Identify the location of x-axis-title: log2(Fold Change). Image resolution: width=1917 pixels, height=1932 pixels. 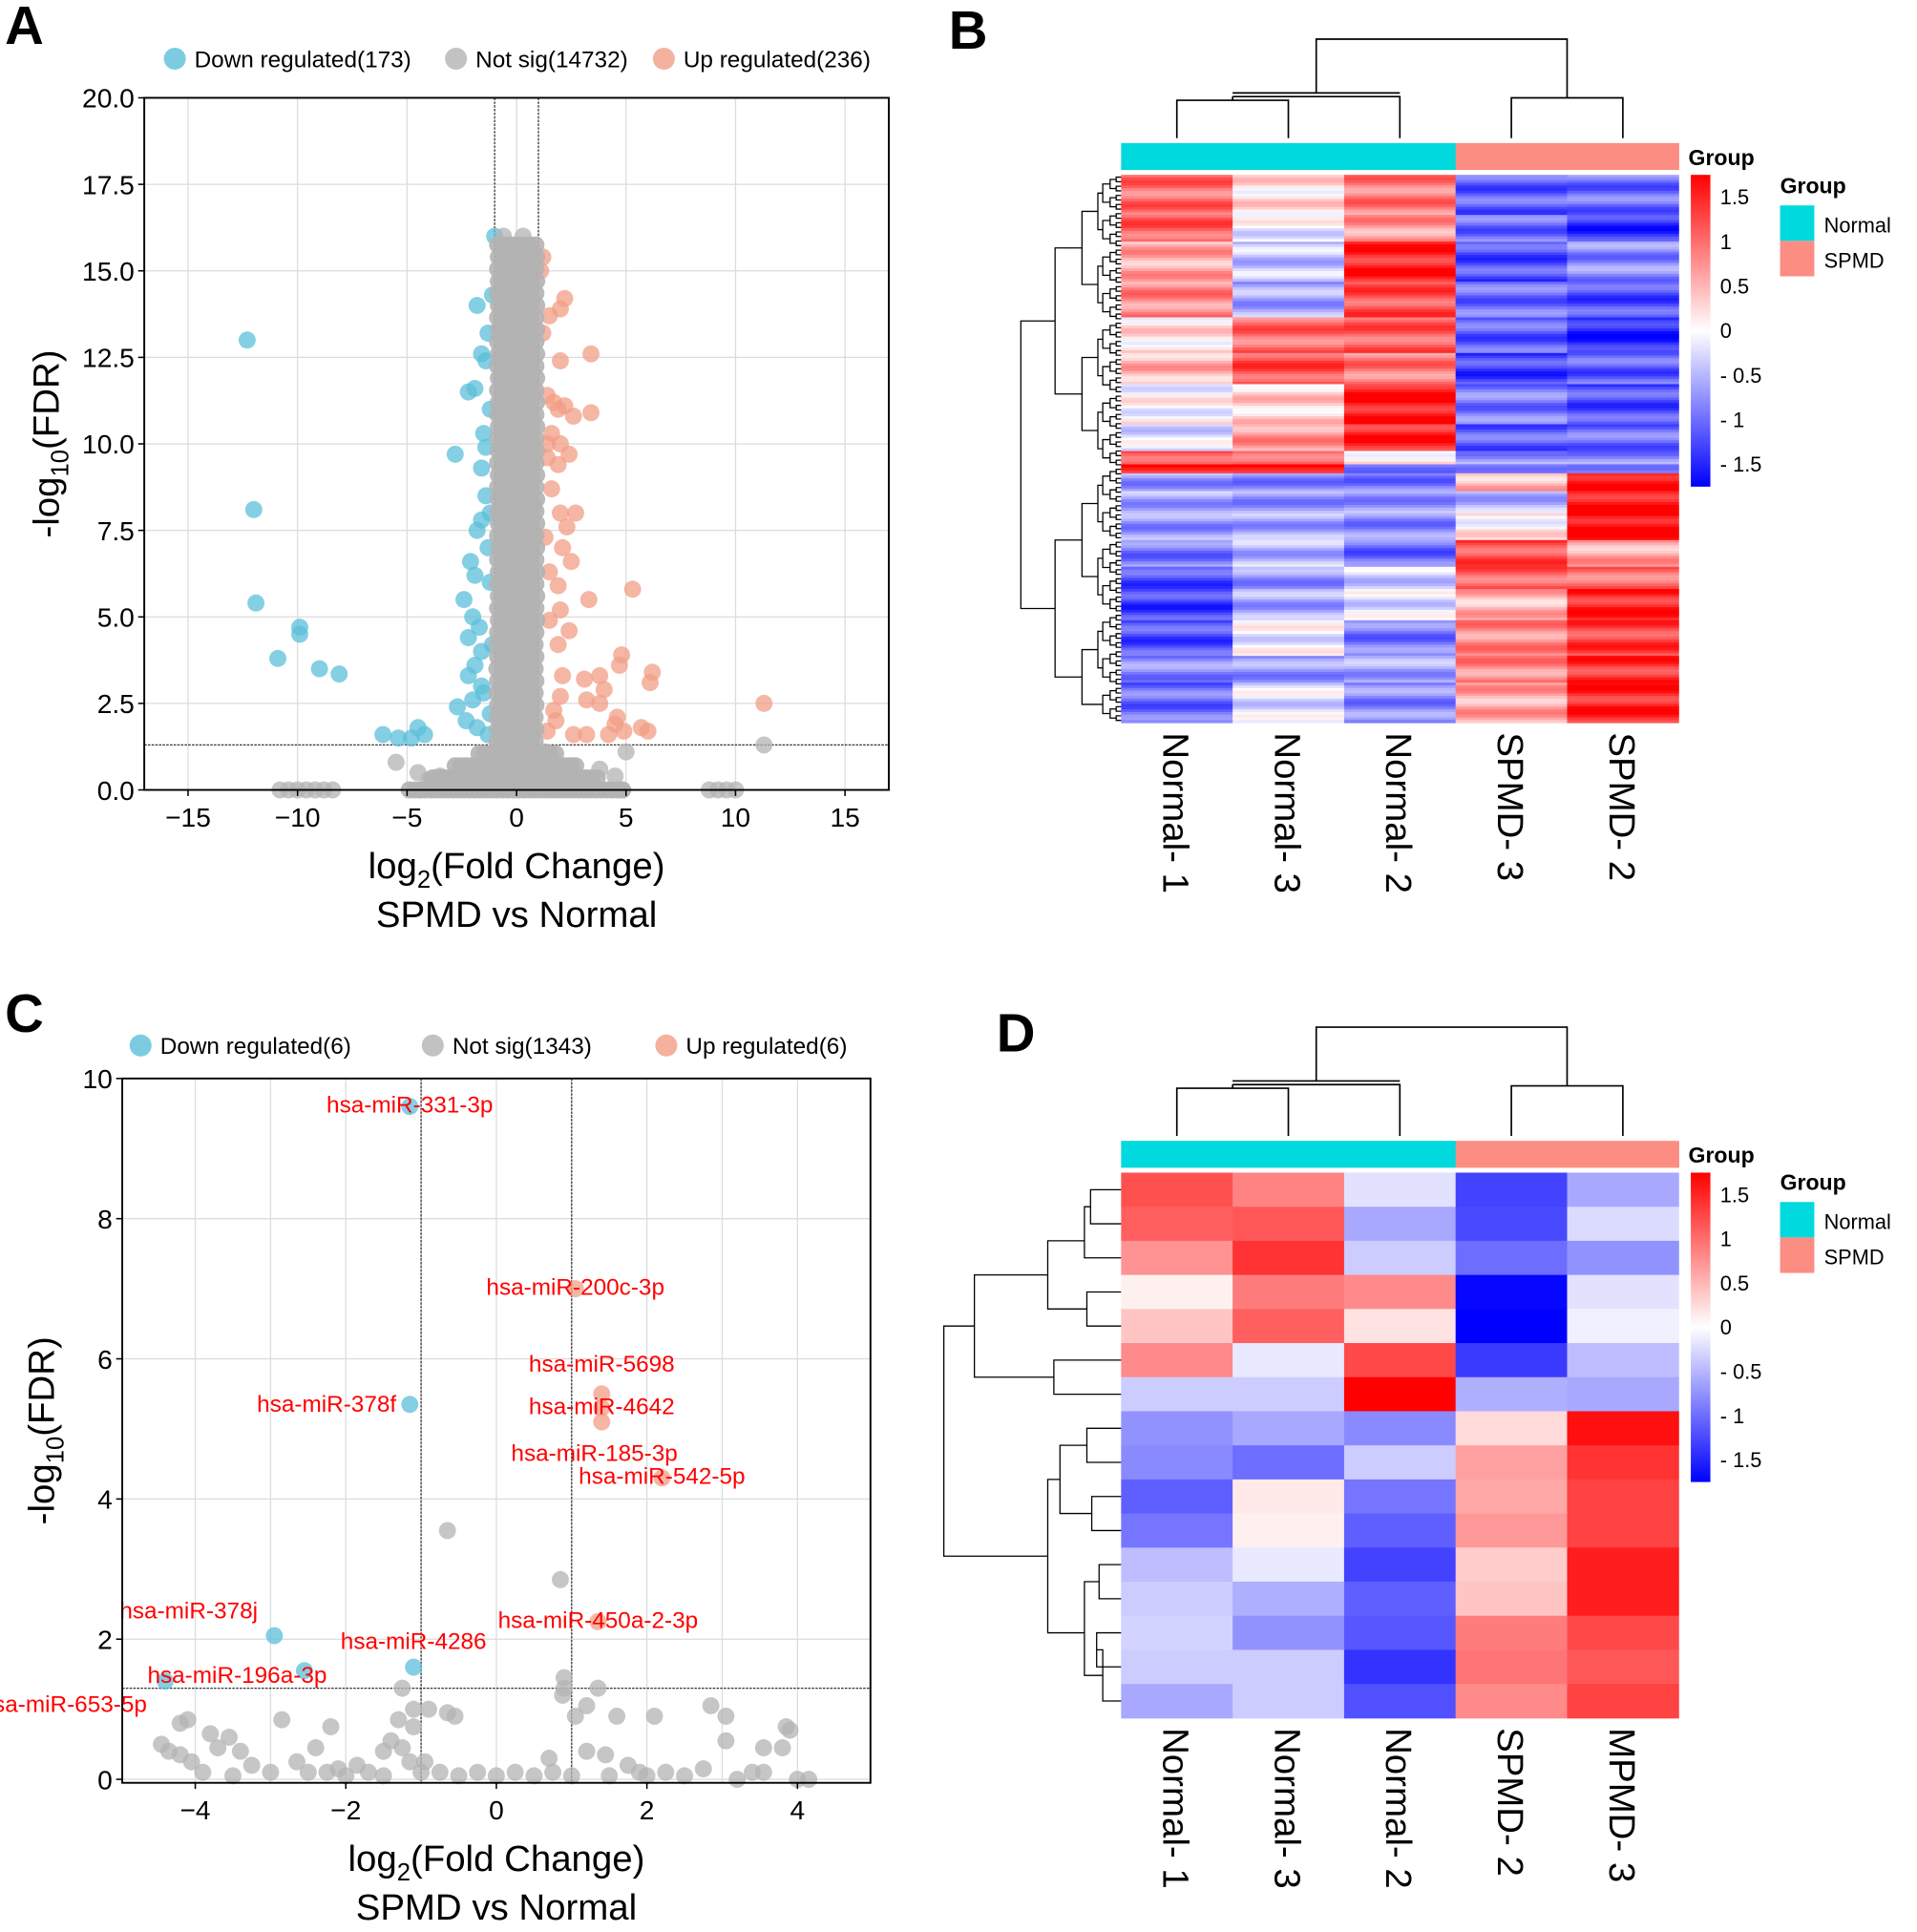
(517, 870).